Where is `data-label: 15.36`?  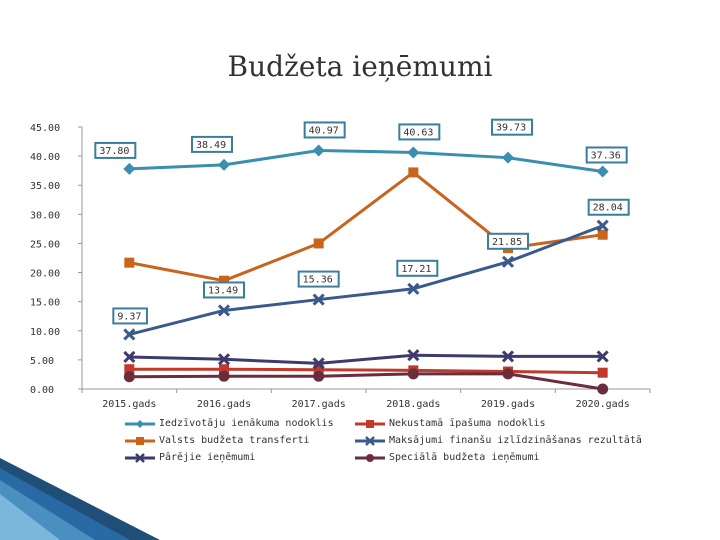
data-label: 15.36 is located at coordinates (318, 280).